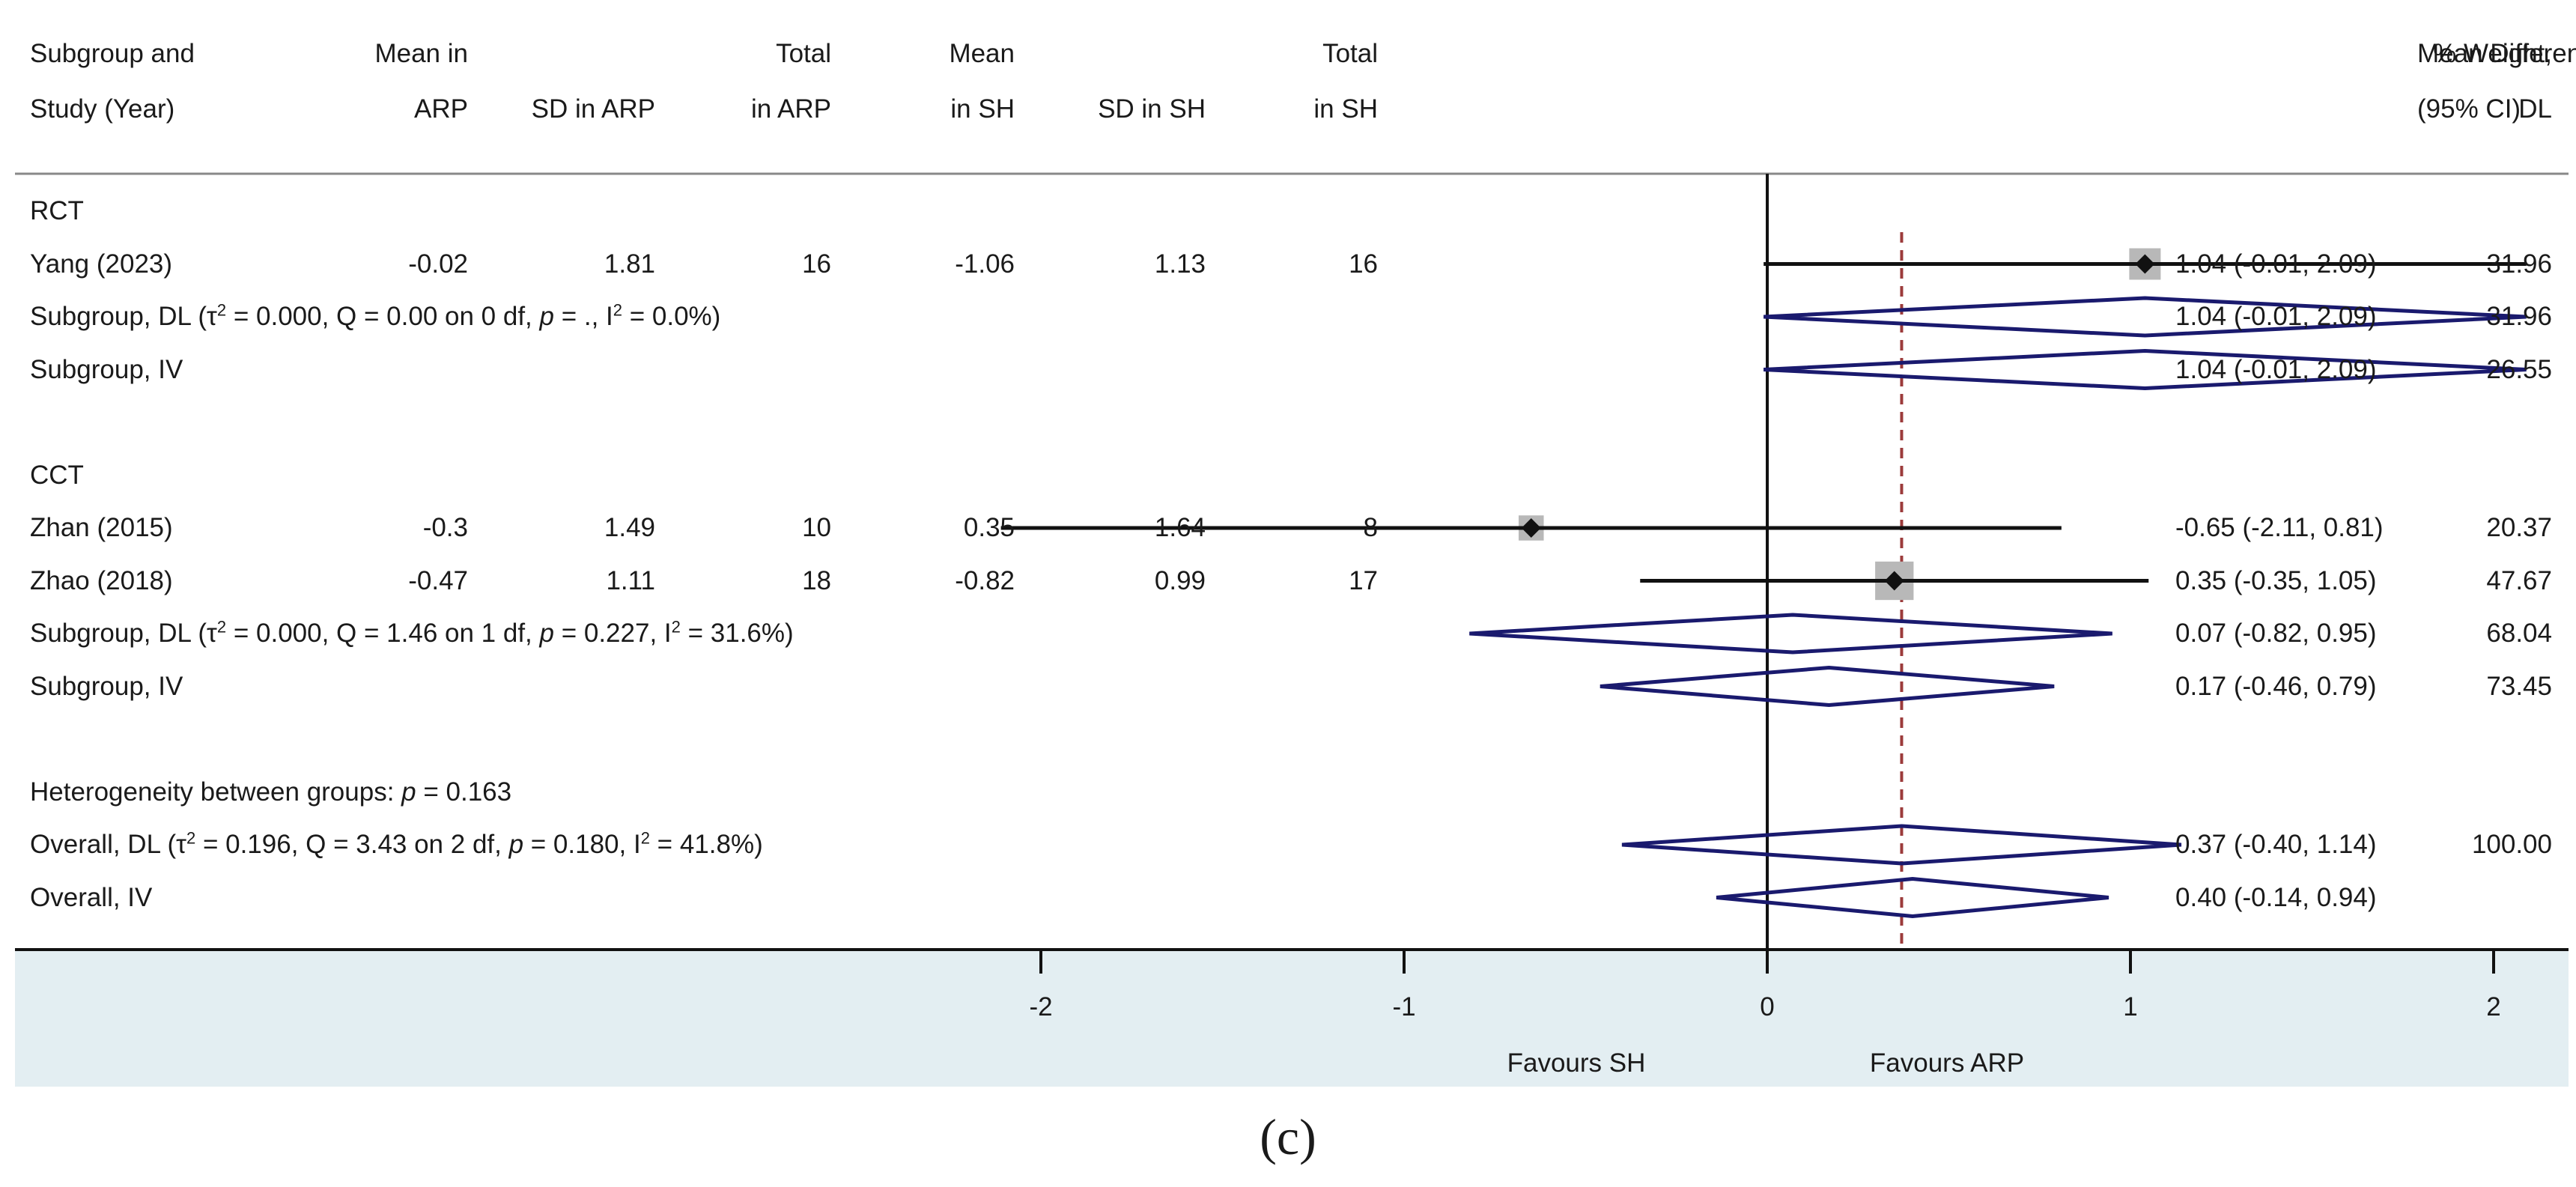  I want to click on column-header-4-line2: in SH, so click(982, 109).